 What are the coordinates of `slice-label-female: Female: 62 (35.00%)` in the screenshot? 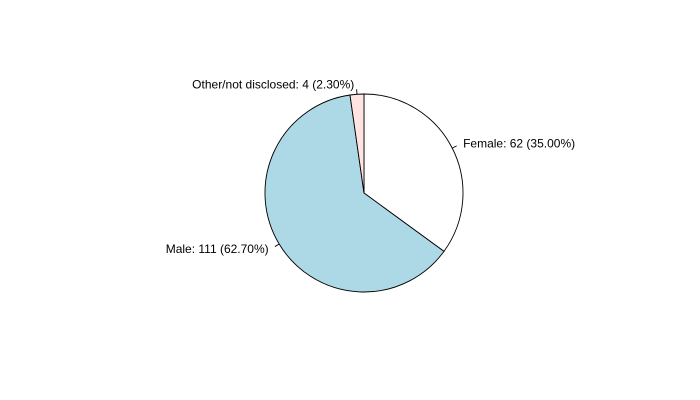 It's located at (519, 144).